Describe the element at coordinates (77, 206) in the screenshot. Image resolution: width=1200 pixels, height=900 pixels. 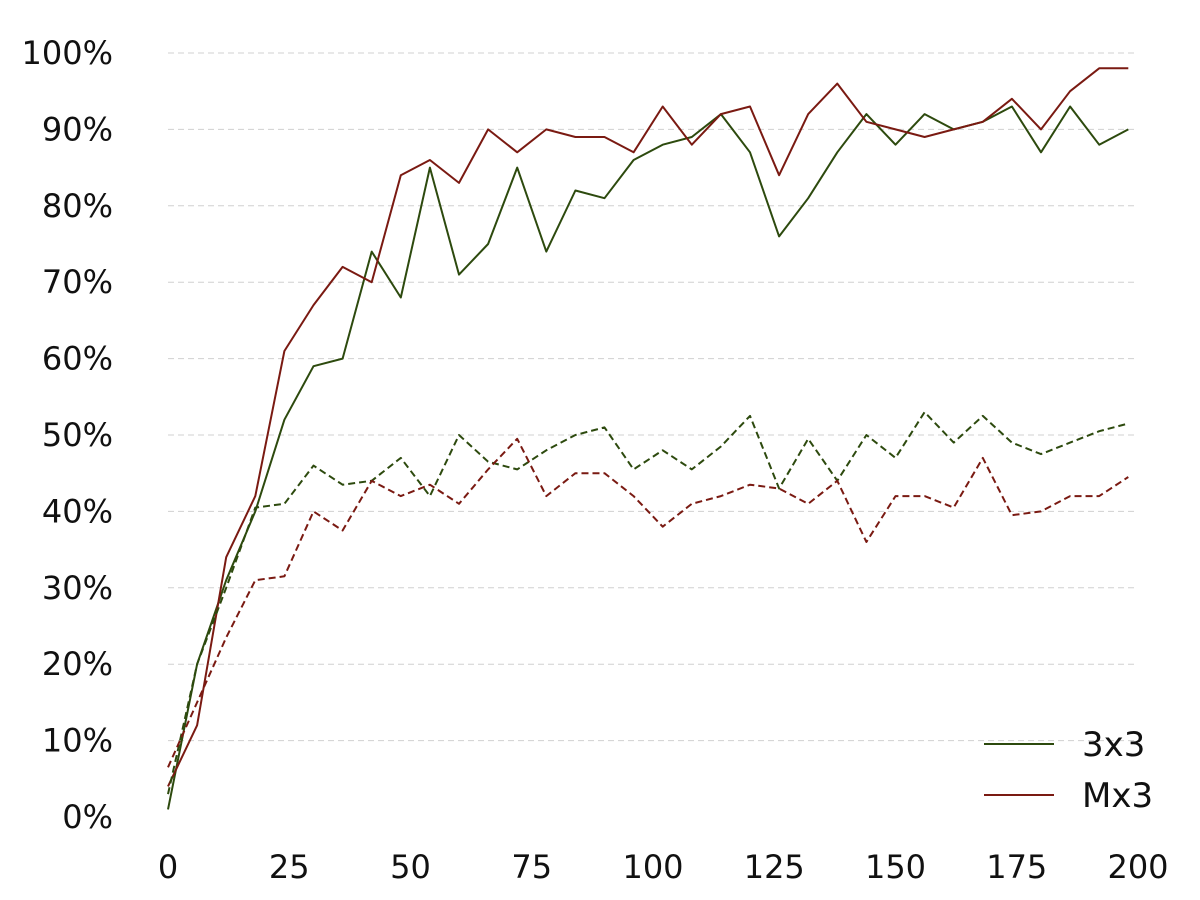
I see `y-tick-label: 80%` at that location.